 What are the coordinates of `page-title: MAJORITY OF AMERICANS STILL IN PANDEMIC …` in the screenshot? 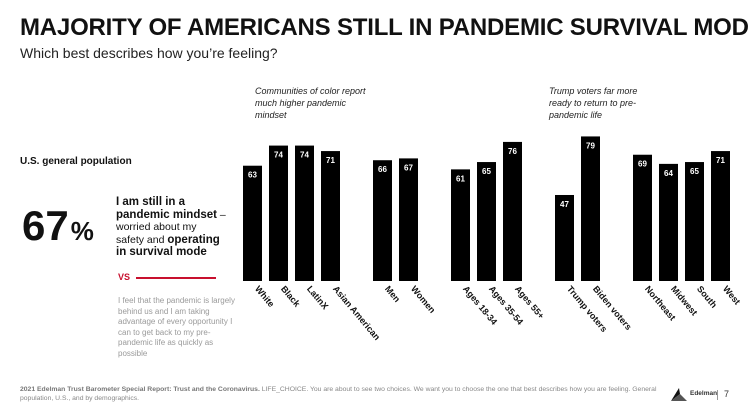 It's located at (385, 27).